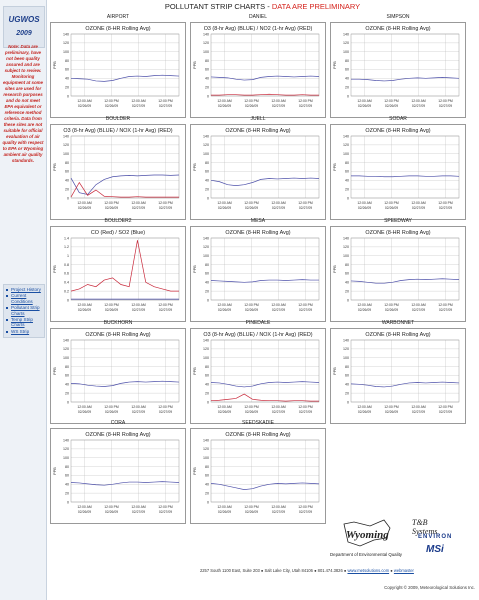  What do you see at coordinates (24, 322) in the screenshot?
I see `nav-link-temp-strip-charts: Temp Strip Charts` at bounding box center [24, 322].